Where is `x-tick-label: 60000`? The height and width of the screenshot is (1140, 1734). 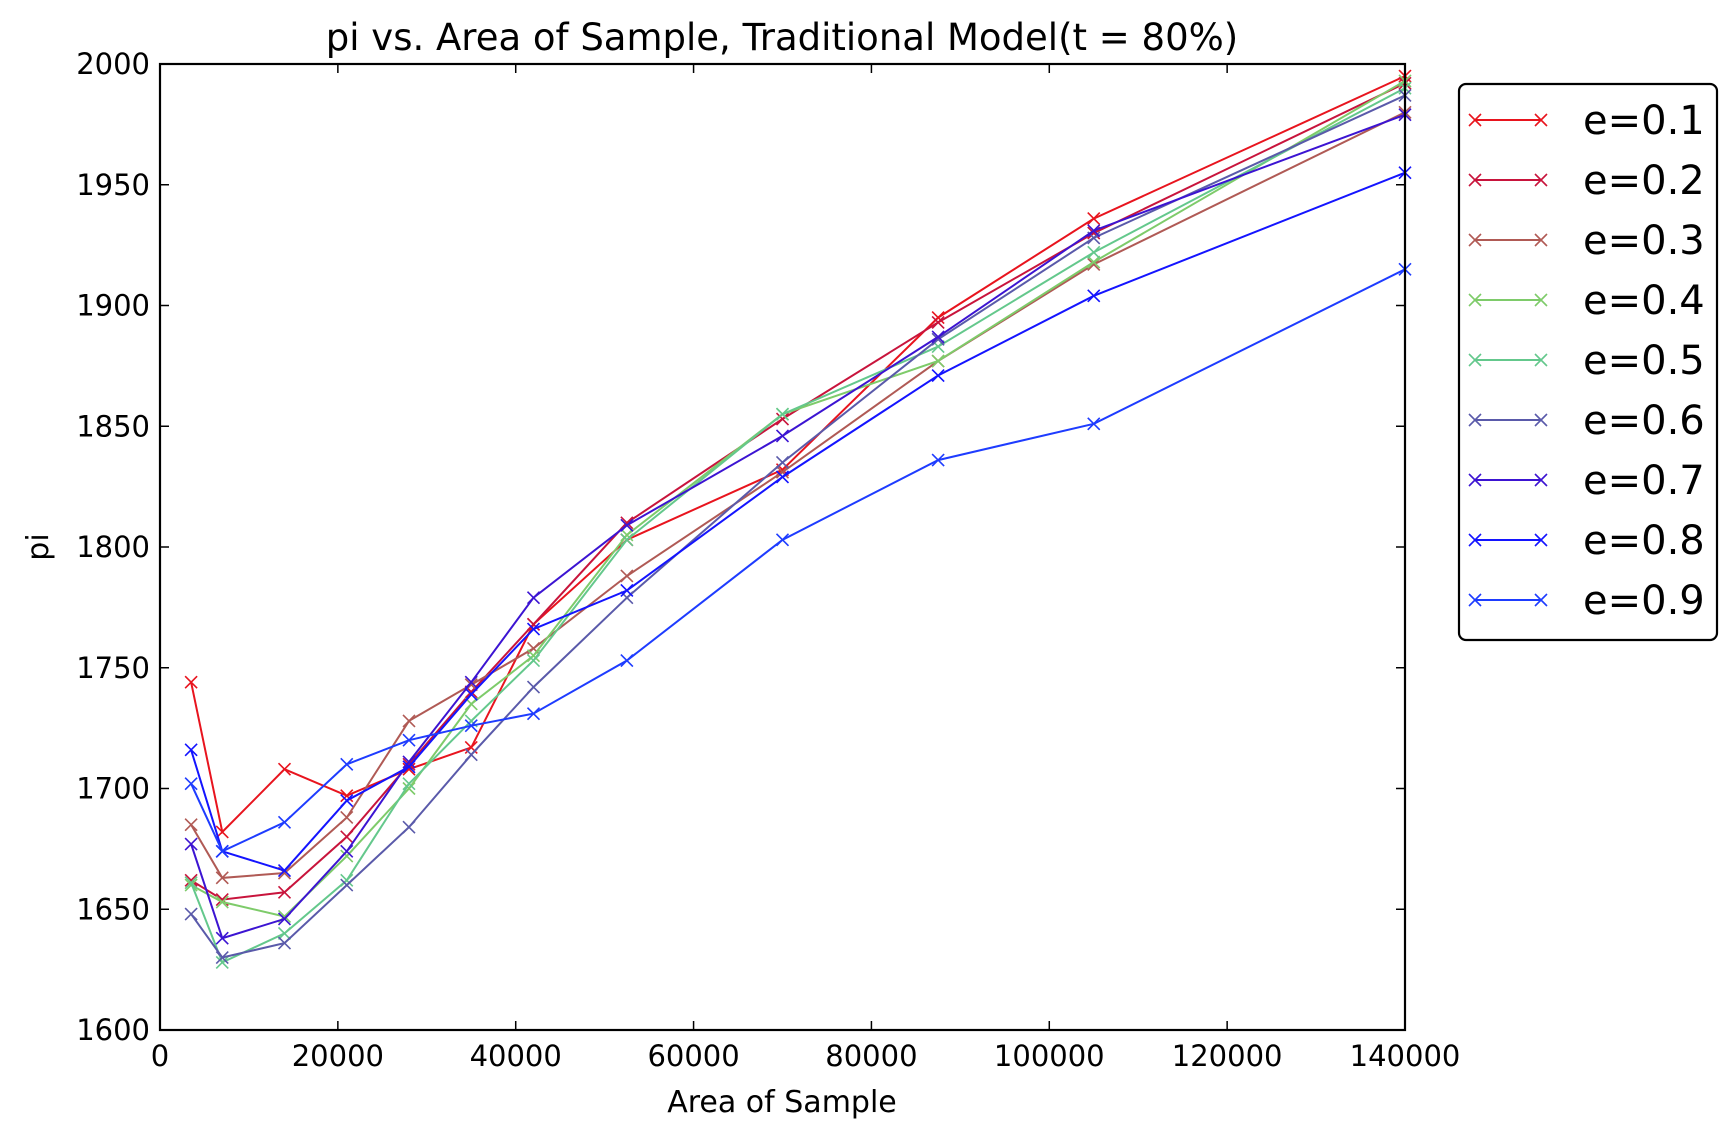
x-tick-label: 60000 is located at coordinates (693, 1056).